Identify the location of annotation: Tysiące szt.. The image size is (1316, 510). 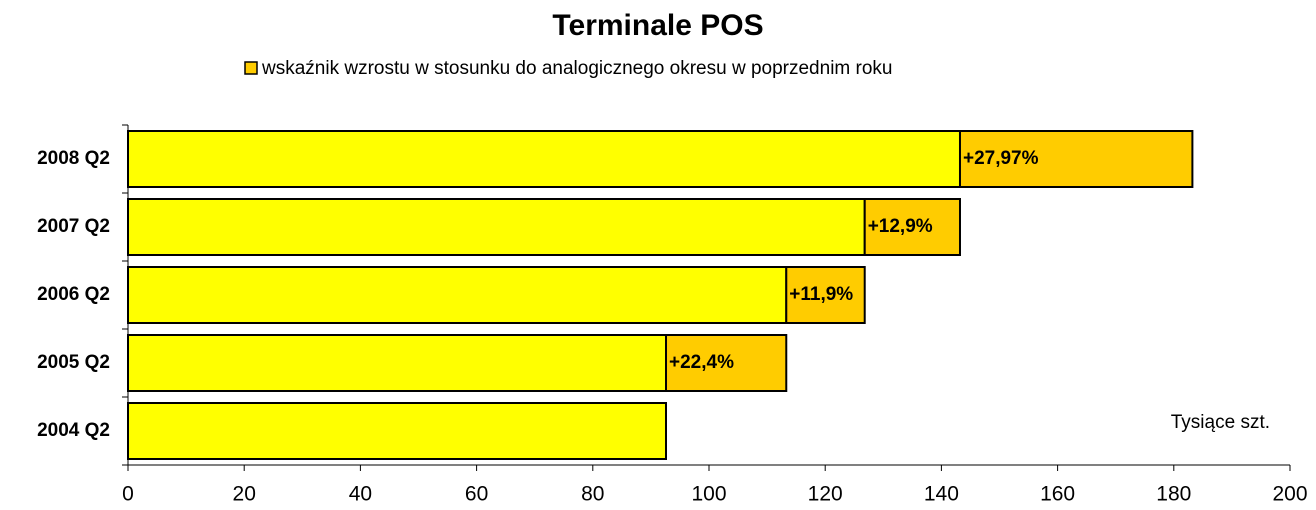
(1220, 422).